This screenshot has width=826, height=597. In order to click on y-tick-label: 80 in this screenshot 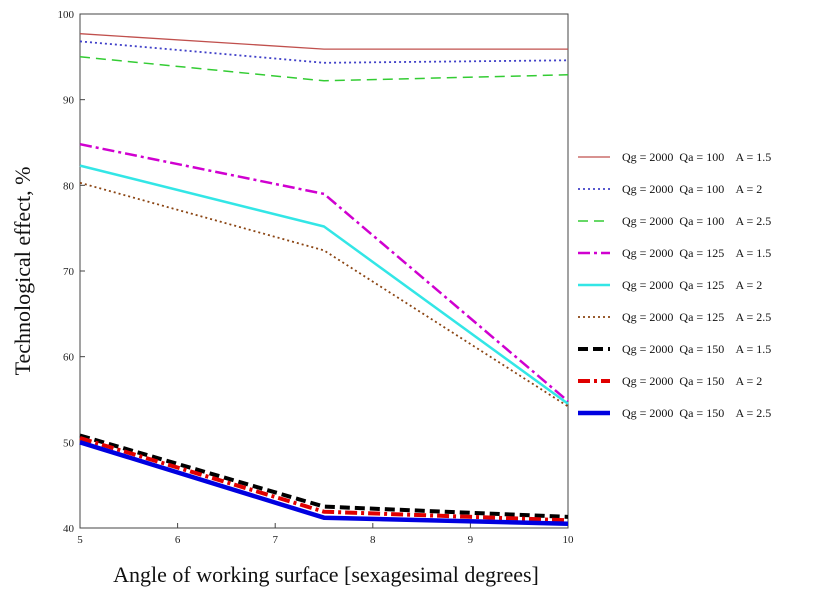, I will do `click(69, 186)`.